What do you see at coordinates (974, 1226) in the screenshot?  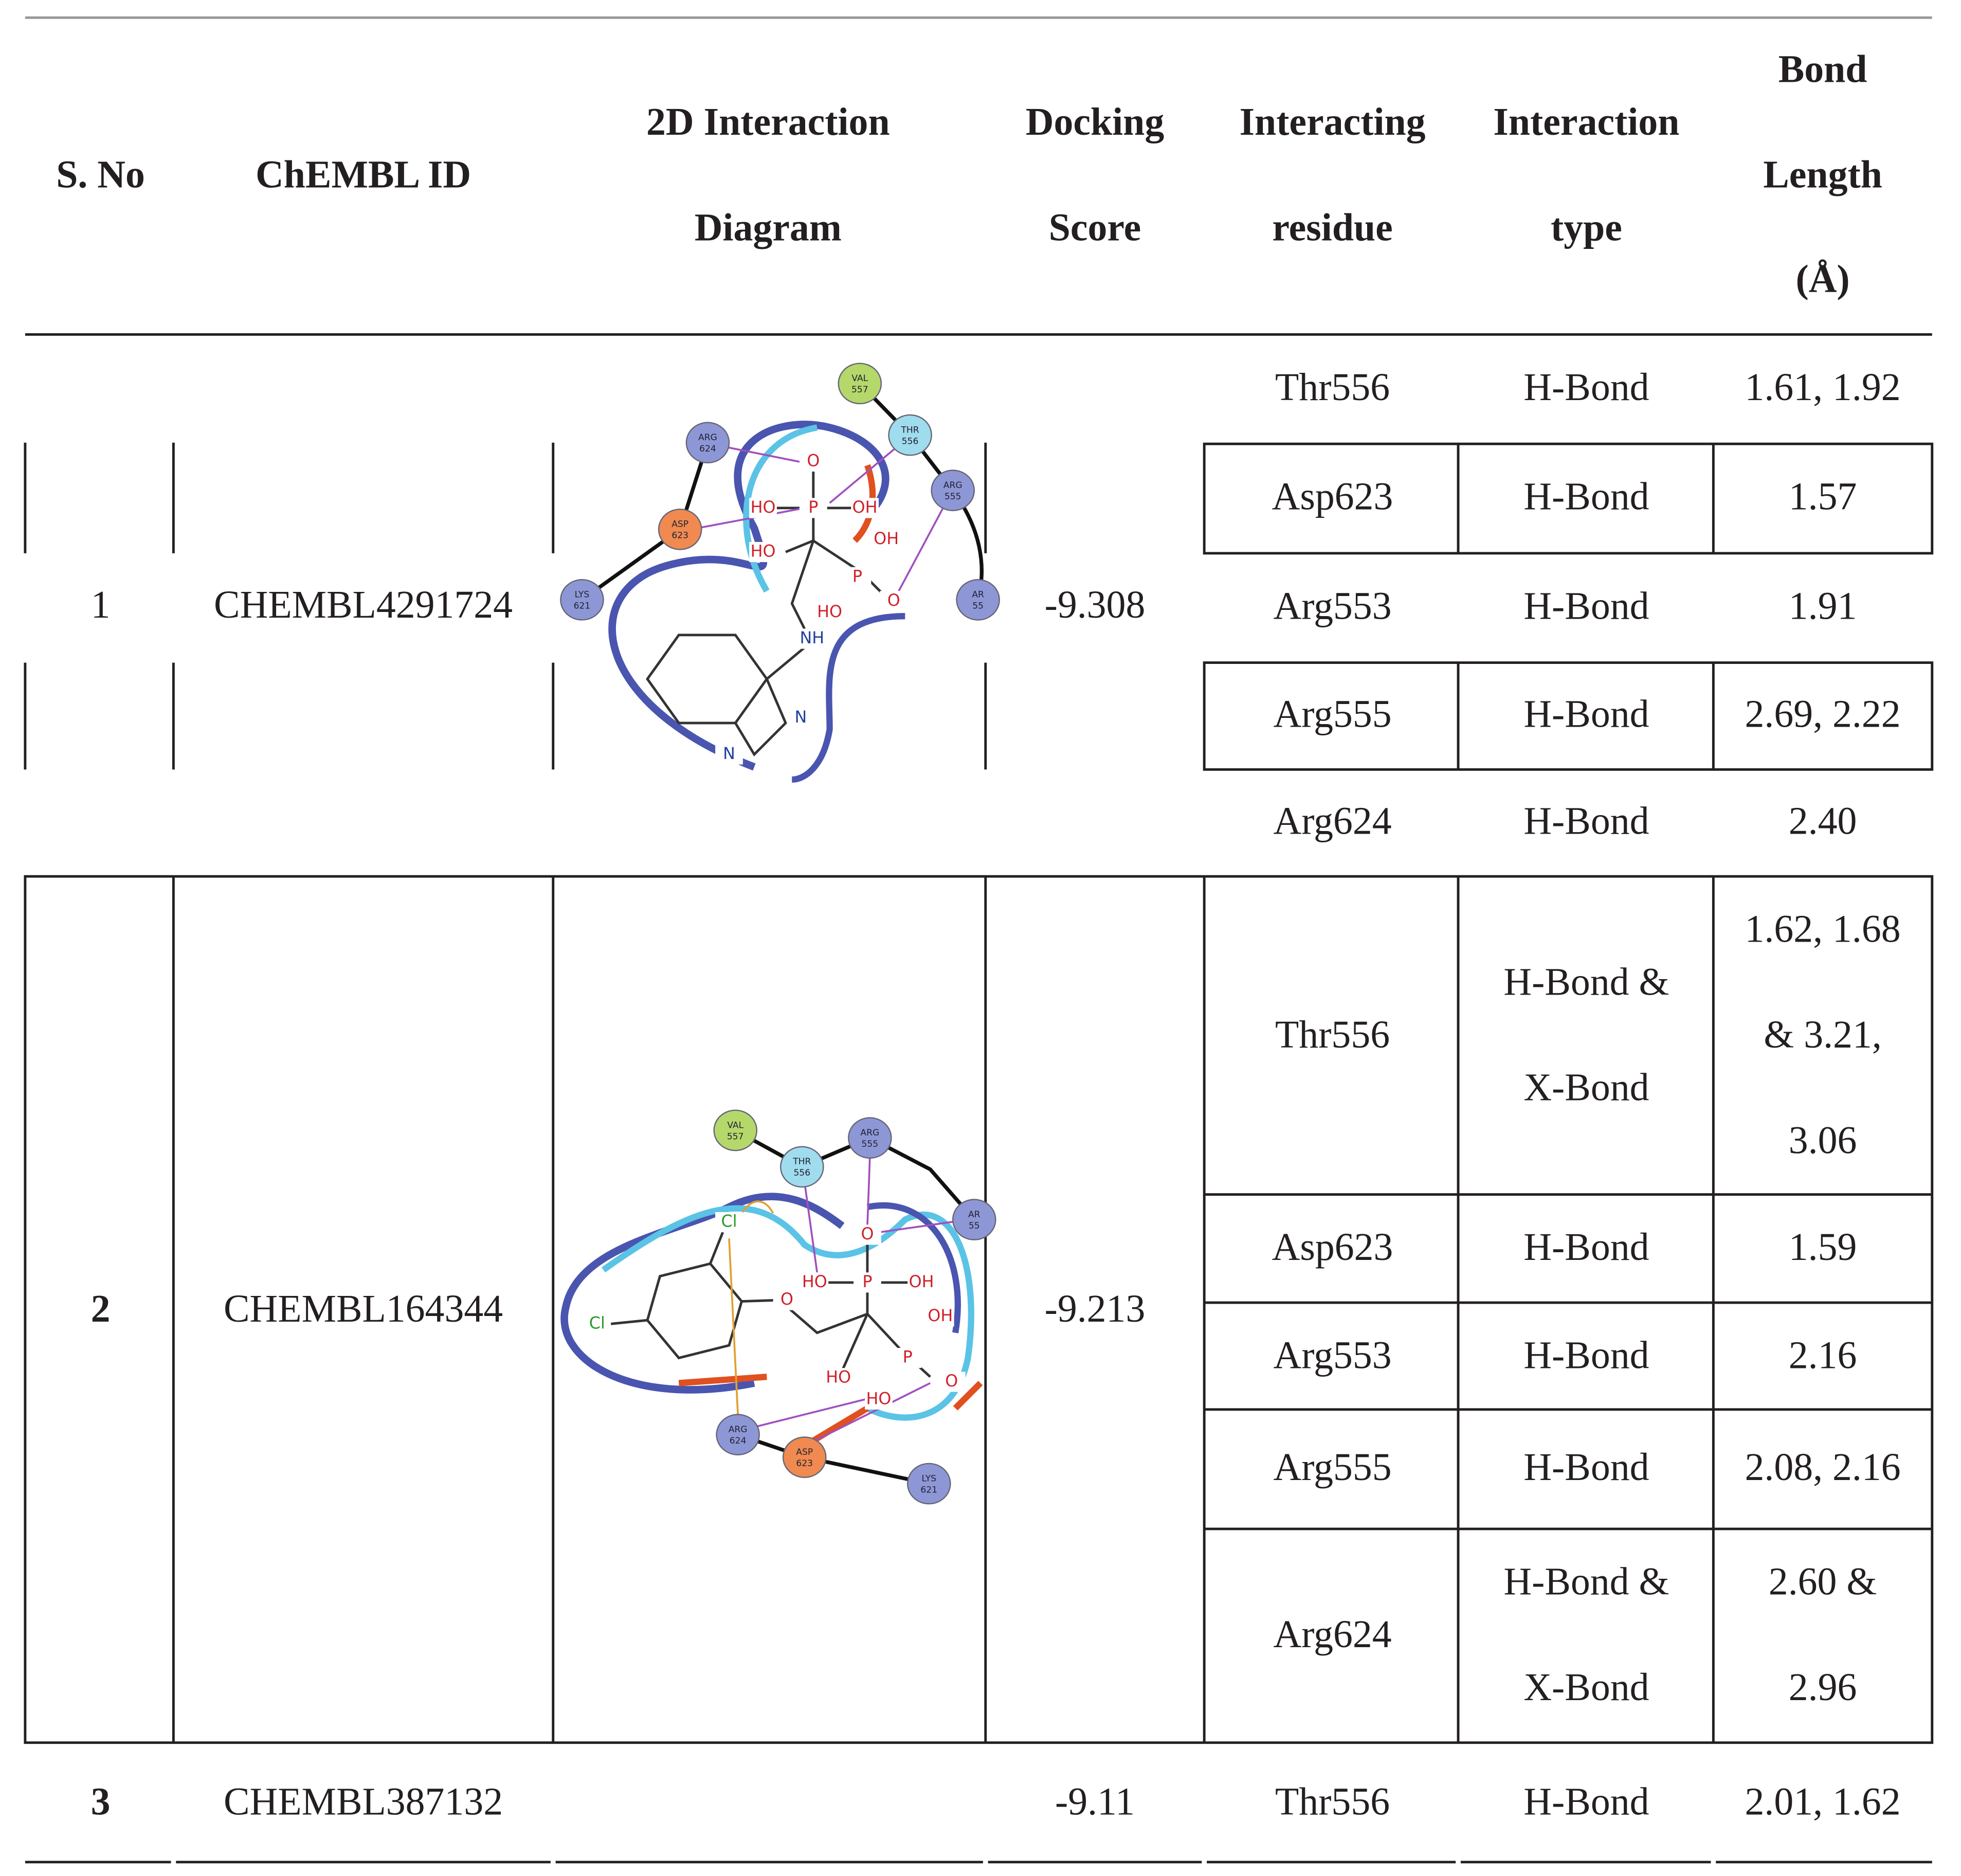 I see `residue-label: 55` at bounding box center [974, 1226].